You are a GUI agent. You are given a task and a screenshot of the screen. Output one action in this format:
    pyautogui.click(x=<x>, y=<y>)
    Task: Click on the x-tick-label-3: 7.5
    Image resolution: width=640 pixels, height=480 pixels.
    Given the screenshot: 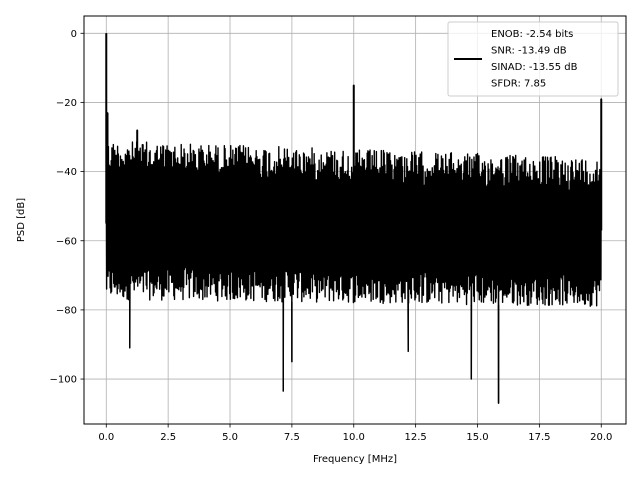 What is the action you would take?
    pyautogui.click(x=292, y=437)
    